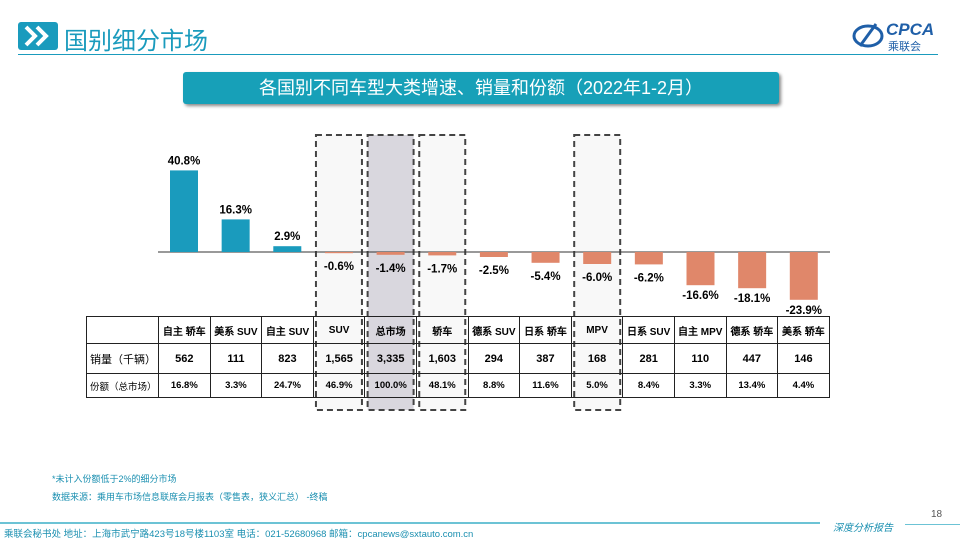 The height and width of the screenshot is (540, 960). Describe the element at coordinates (494, 358) in the screenshot. I see `sales-cell: 294` at that location.